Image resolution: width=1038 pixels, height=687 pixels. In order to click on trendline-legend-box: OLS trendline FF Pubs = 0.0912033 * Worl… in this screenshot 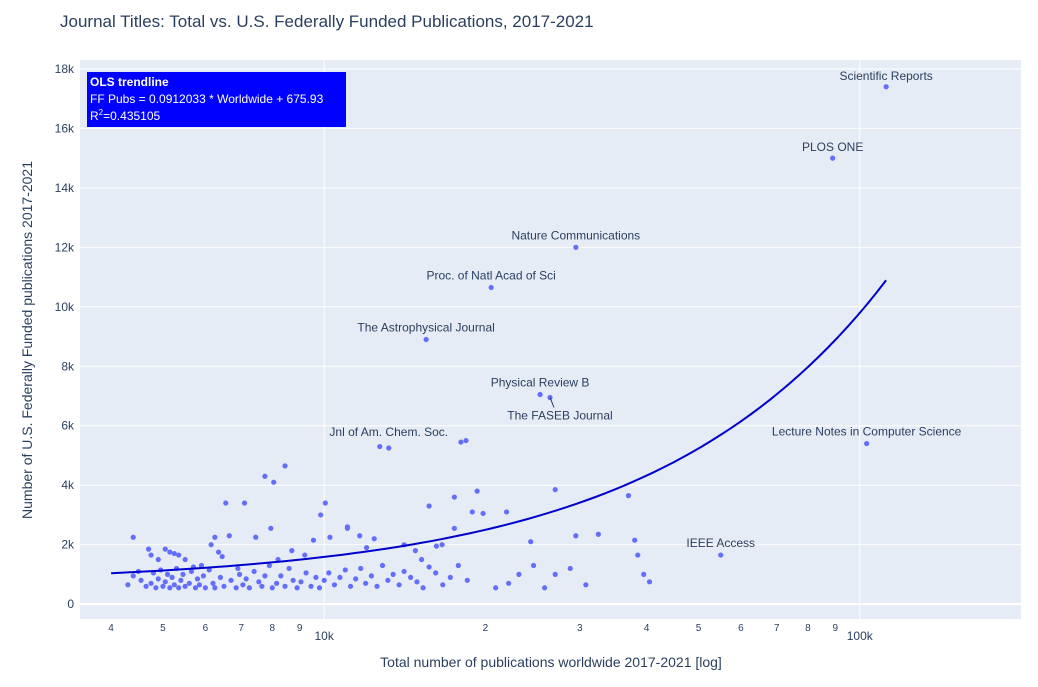, I will do `click(216, 99)`.